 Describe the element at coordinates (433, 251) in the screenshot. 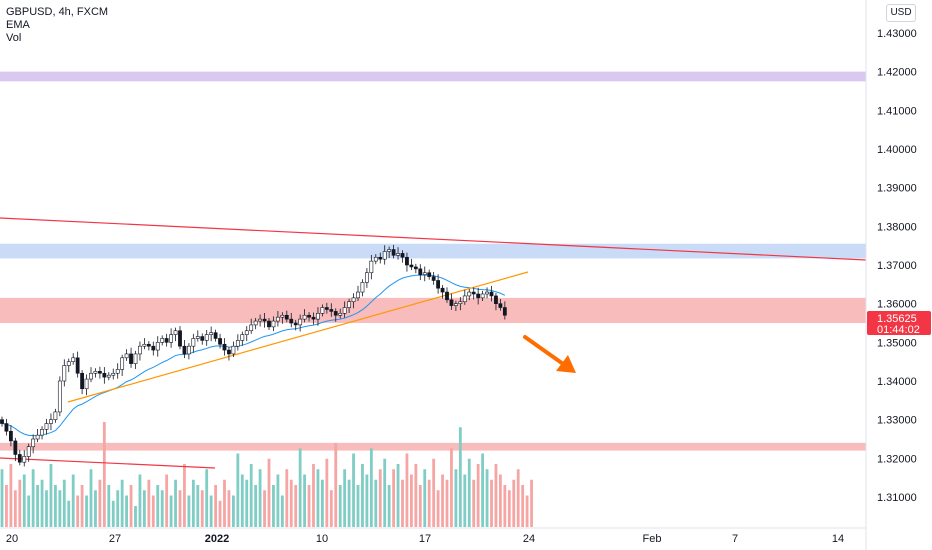

I see `blue-resistance-zone` at that location.